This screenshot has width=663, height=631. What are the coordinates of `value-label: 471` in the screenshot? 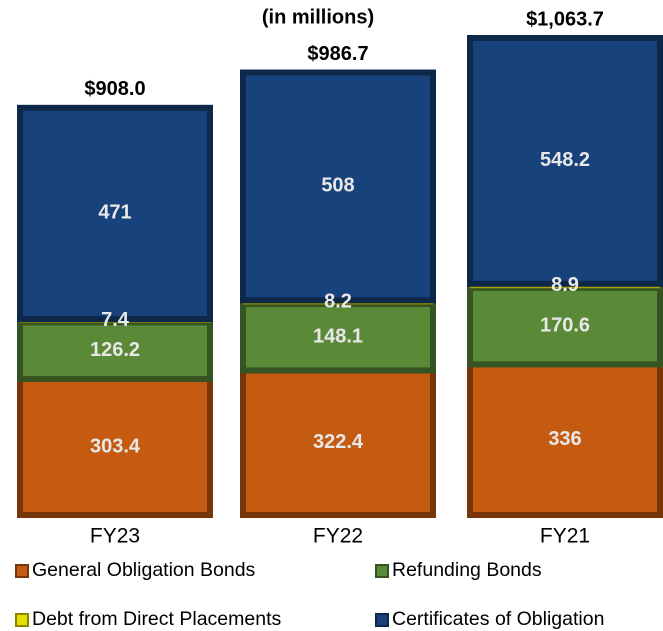 It's located at (114, 213).